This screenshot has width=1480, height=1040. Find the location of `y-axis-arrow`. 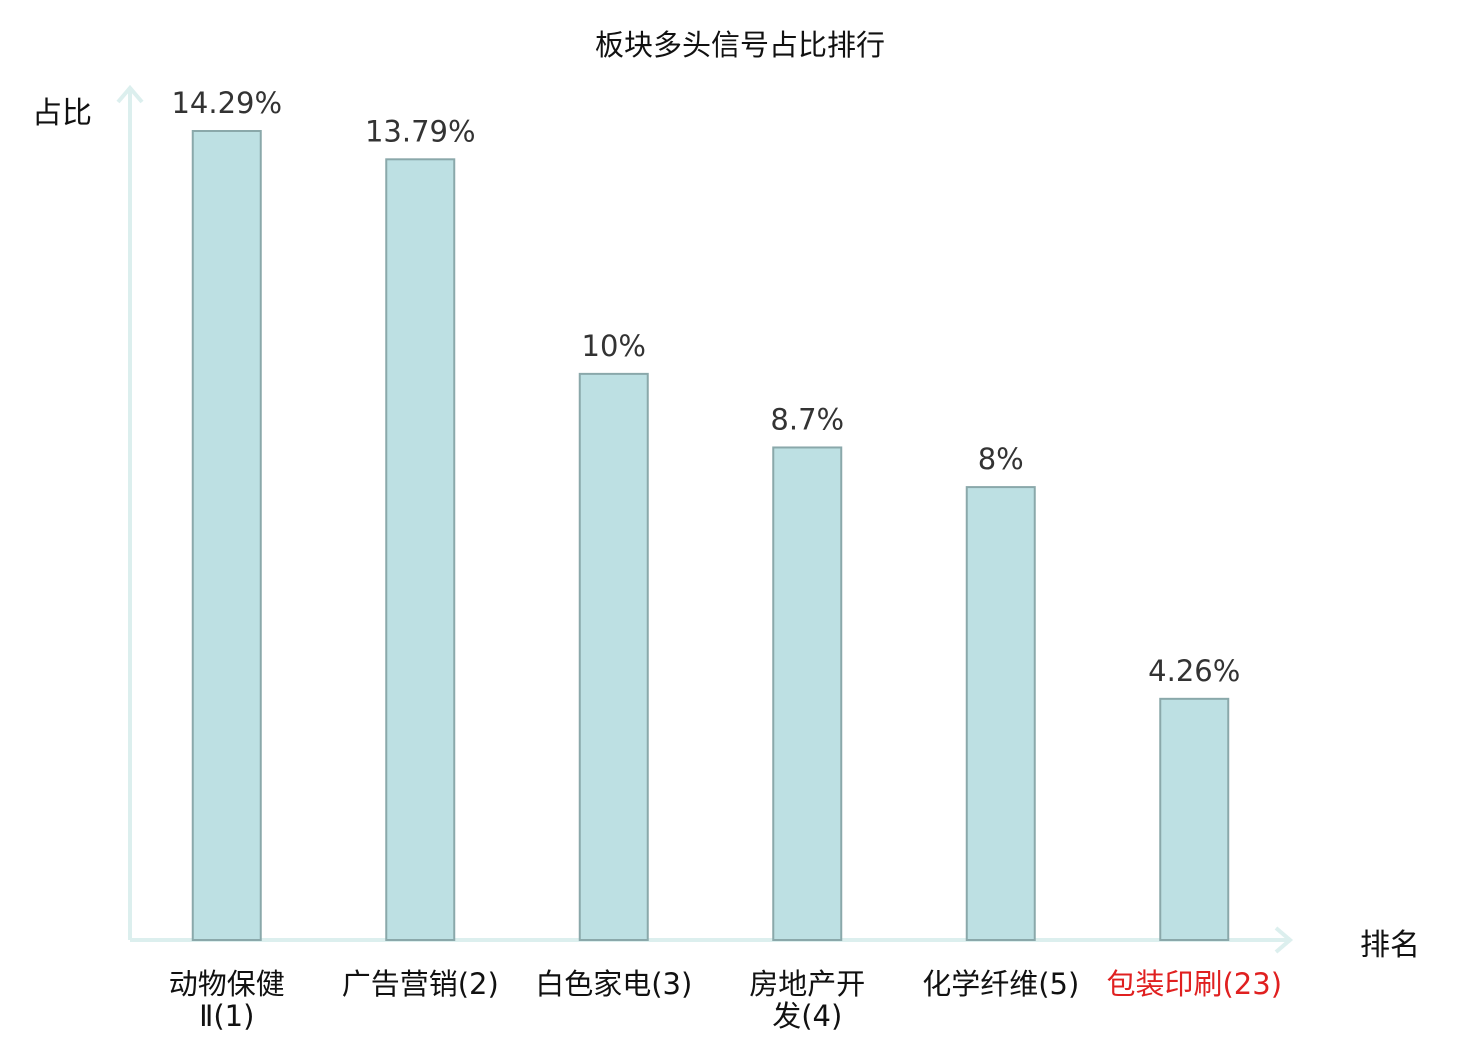

y-axis-arrow is located at coordinates (130, 94).